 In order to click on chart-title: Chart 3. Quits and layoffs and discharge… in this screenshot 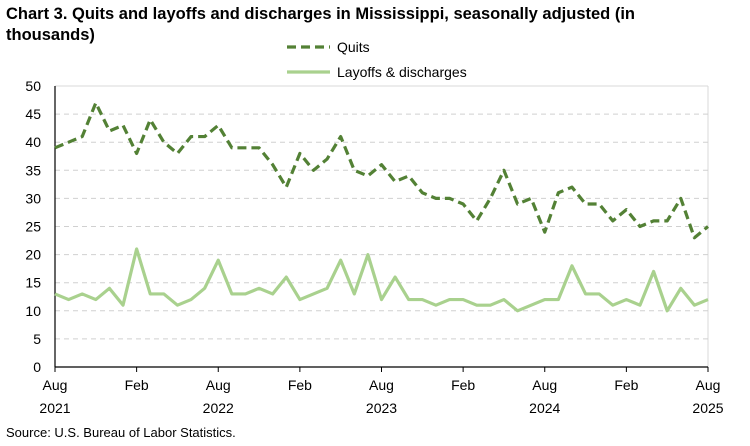, I will do `click(320, 24)`.